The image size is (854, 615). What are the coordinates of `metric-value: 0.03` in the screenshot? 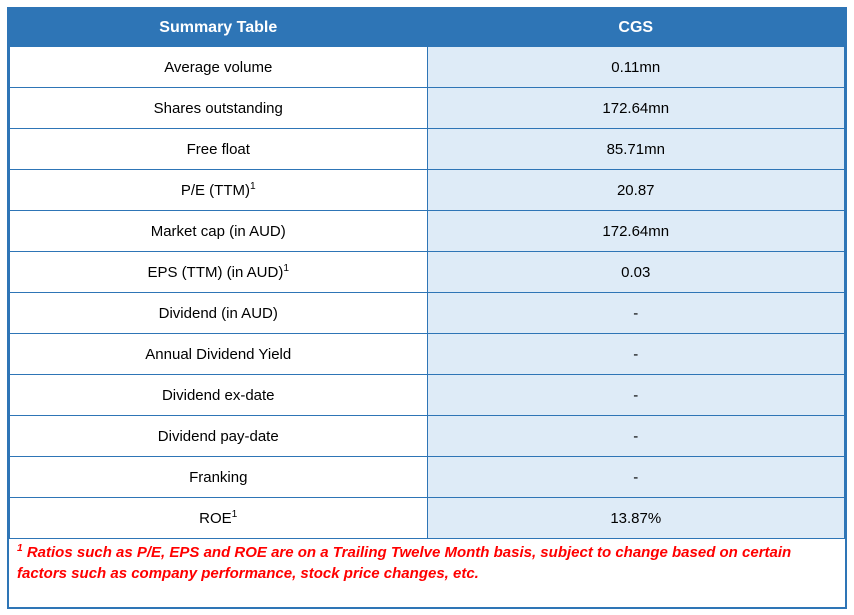 It's located at (635, 272).